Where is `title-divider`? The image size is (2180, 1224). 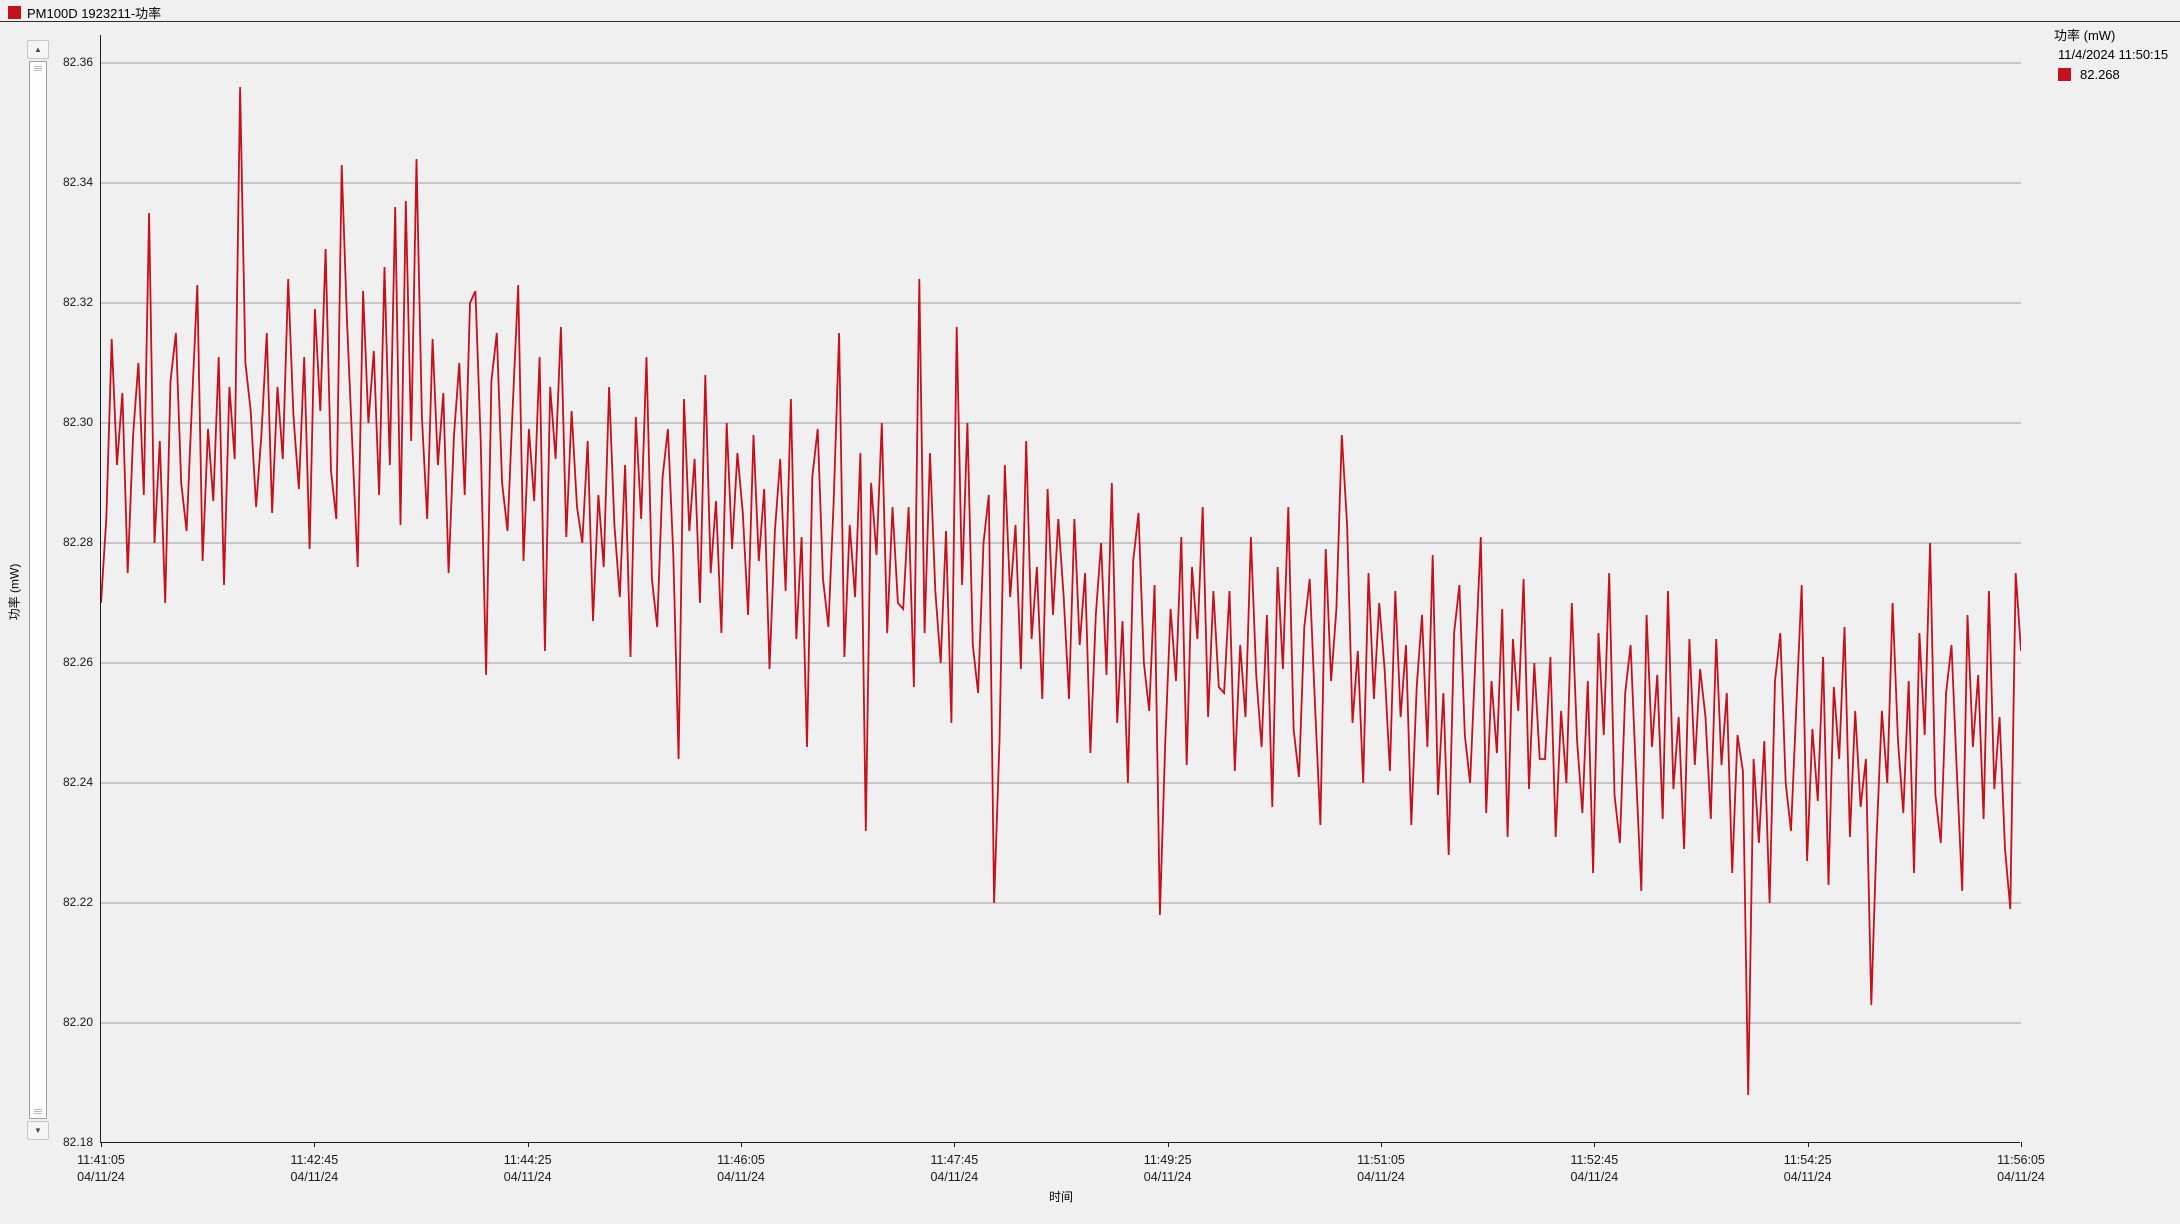
title-divider is located at coordinates (1090, 21).